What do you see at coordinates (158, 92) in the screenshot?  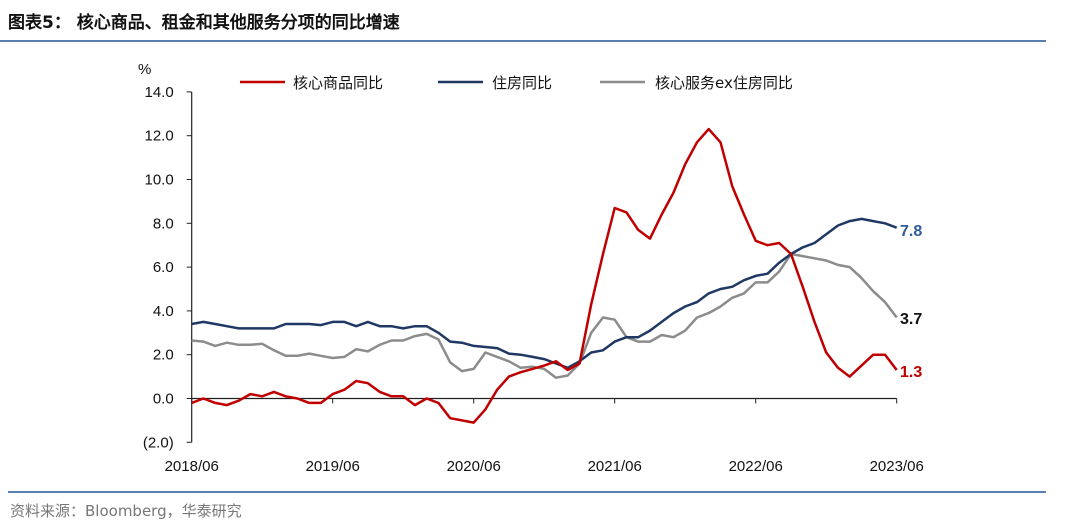 I see `y-tick-label: 14.0` at bounding box center [158, 92].